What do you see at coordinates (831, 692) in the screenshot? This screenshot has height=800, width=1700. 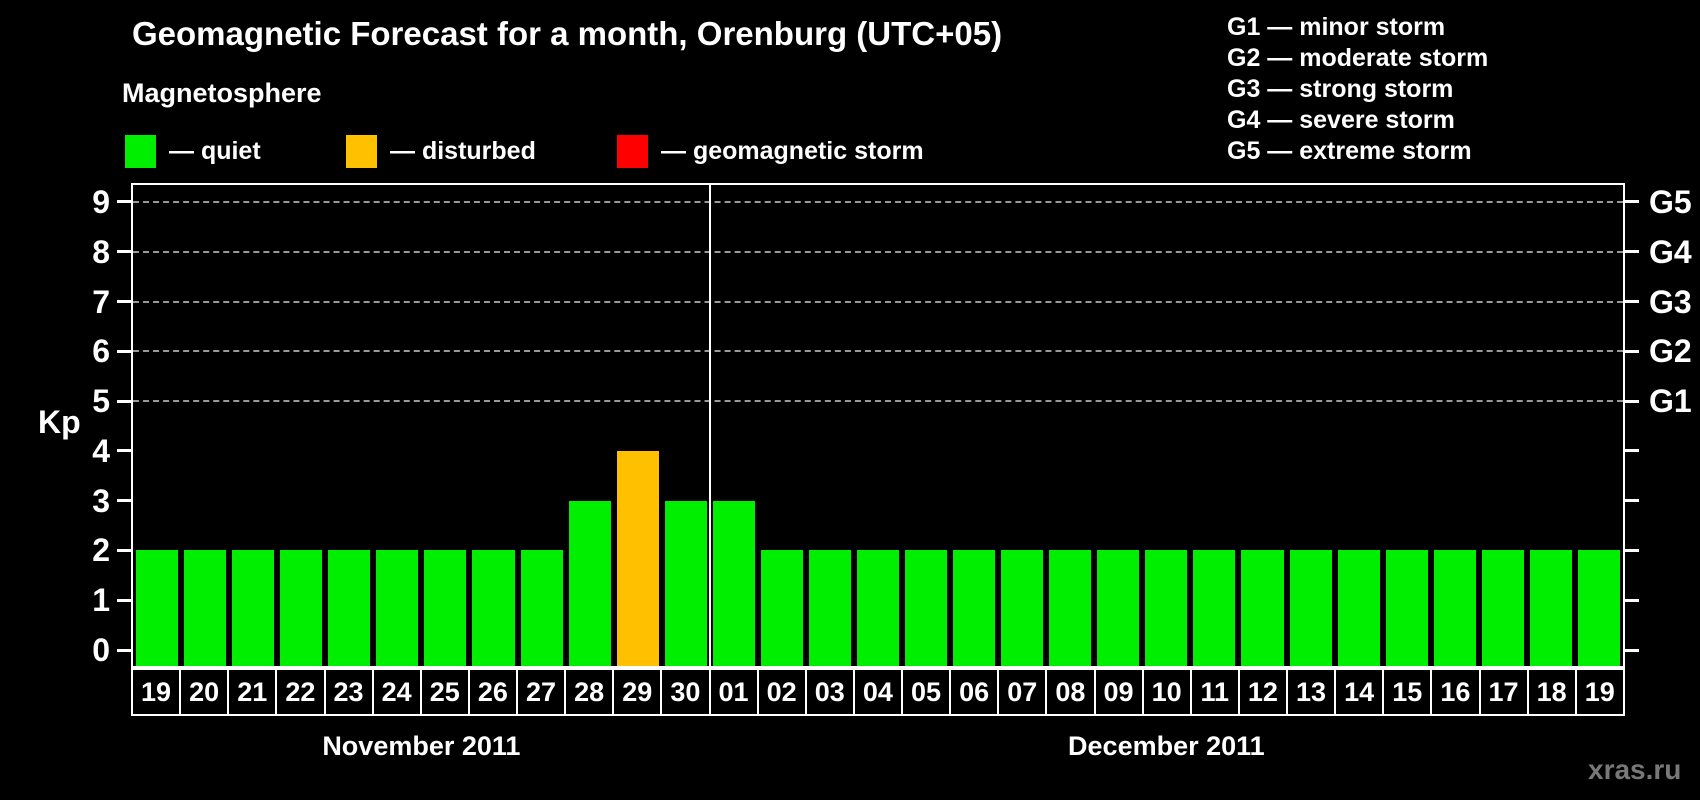 I see `day-cell: 03` at bounding box center [831, 692].